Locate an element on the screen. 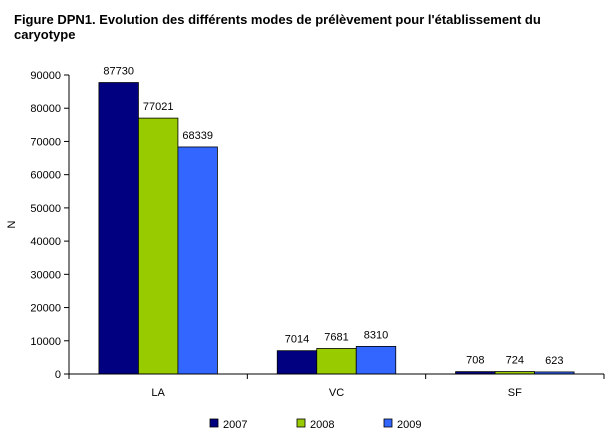 Image resolution: width=609 pixels, height=446 pixels. legend-label: 2007 is located at coordinates (235, 425).